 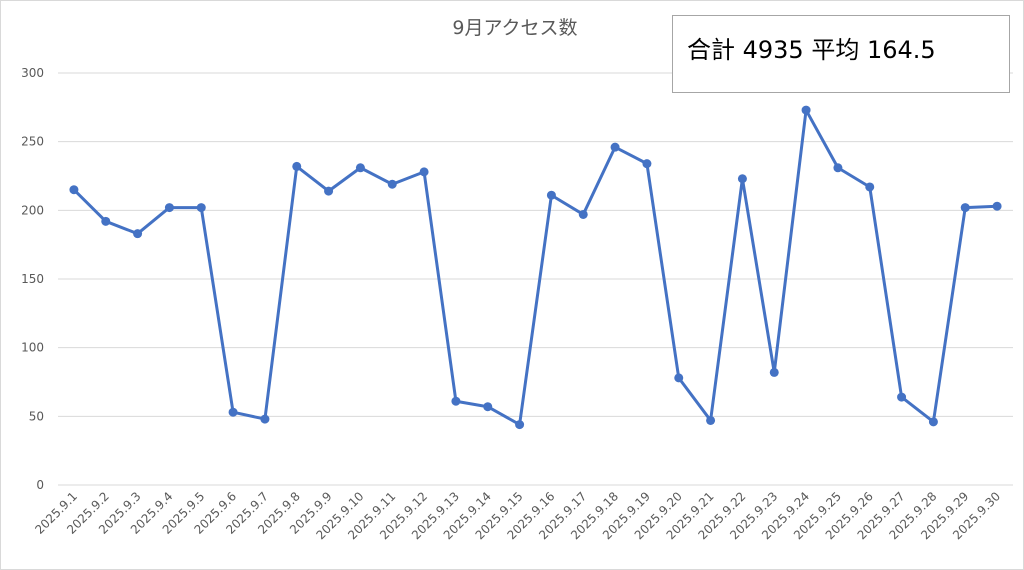 I want to click on y-tick-label: 250, so click(x=32, y=142).